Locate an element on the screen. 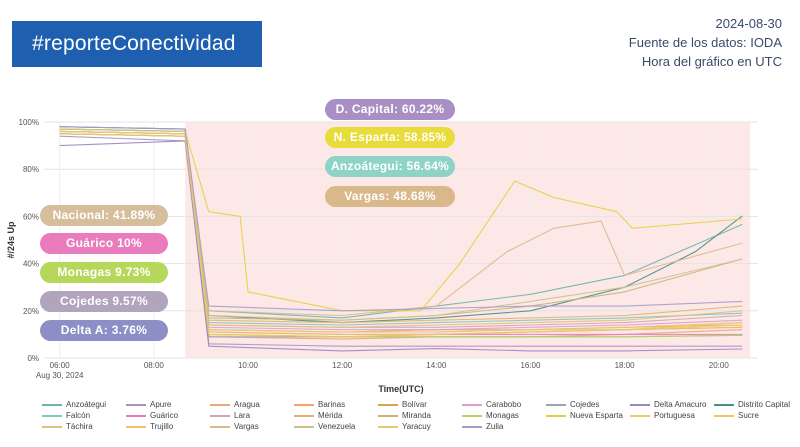  legend-item: Táchira is located at coordinates (84, 426).